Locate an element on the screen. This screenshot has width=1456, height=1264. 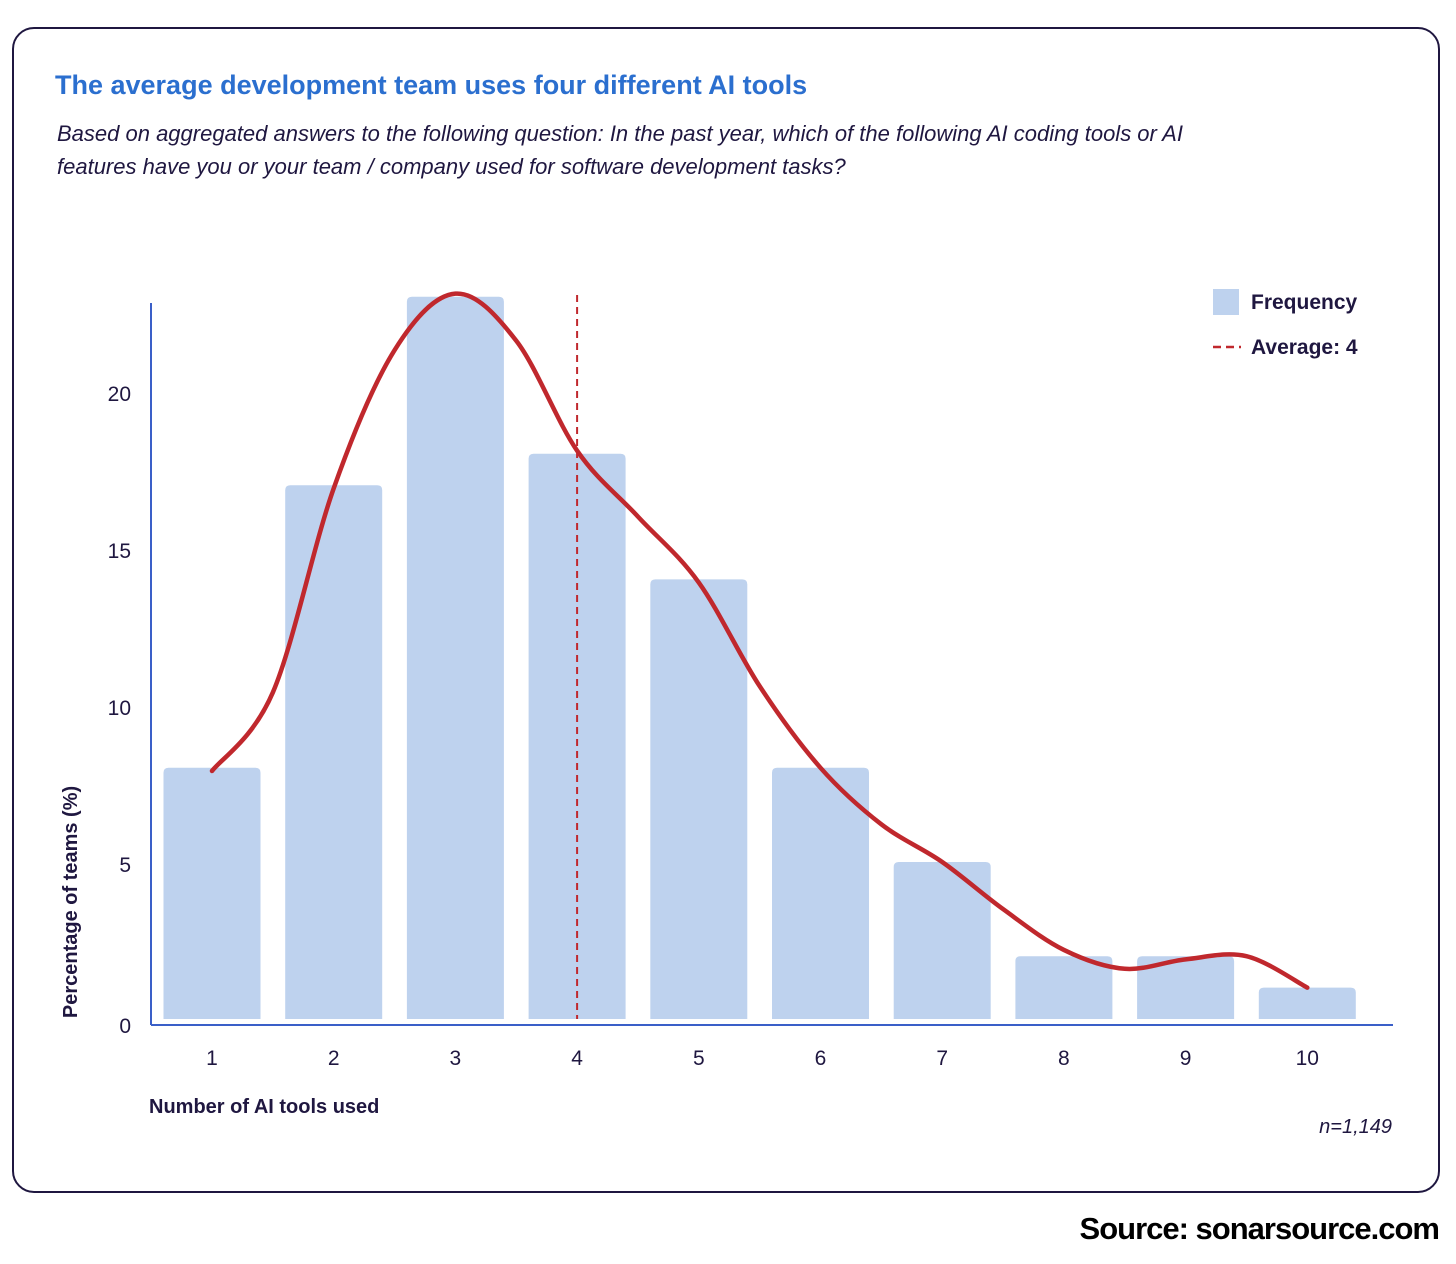
legend-frequency-label: Frequency is located at coordinates (1304, 302).